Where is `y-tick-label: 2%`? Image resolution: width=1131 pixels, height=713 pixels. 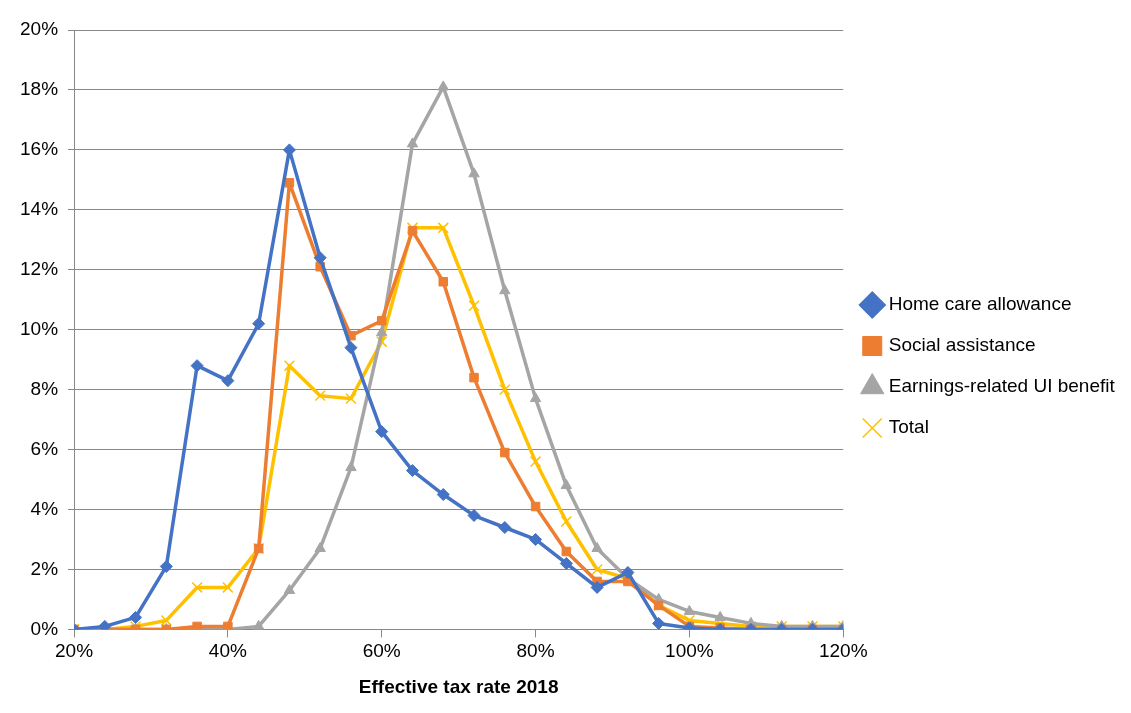 y-tick-label: 2% is located at coordinates (44, 568).